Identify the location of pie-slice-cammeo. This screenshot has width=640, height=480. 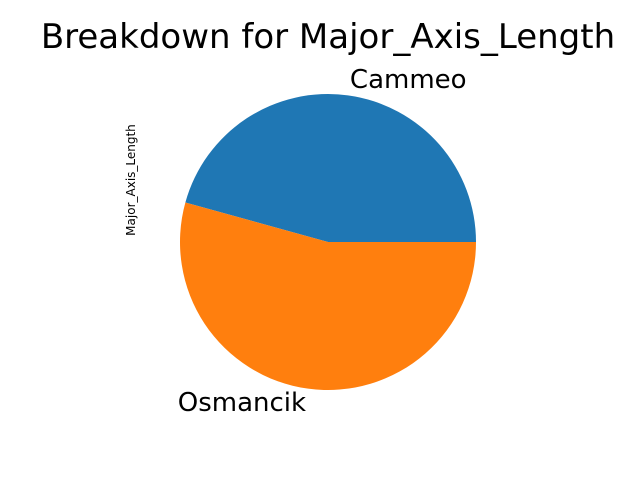
(330, 167).